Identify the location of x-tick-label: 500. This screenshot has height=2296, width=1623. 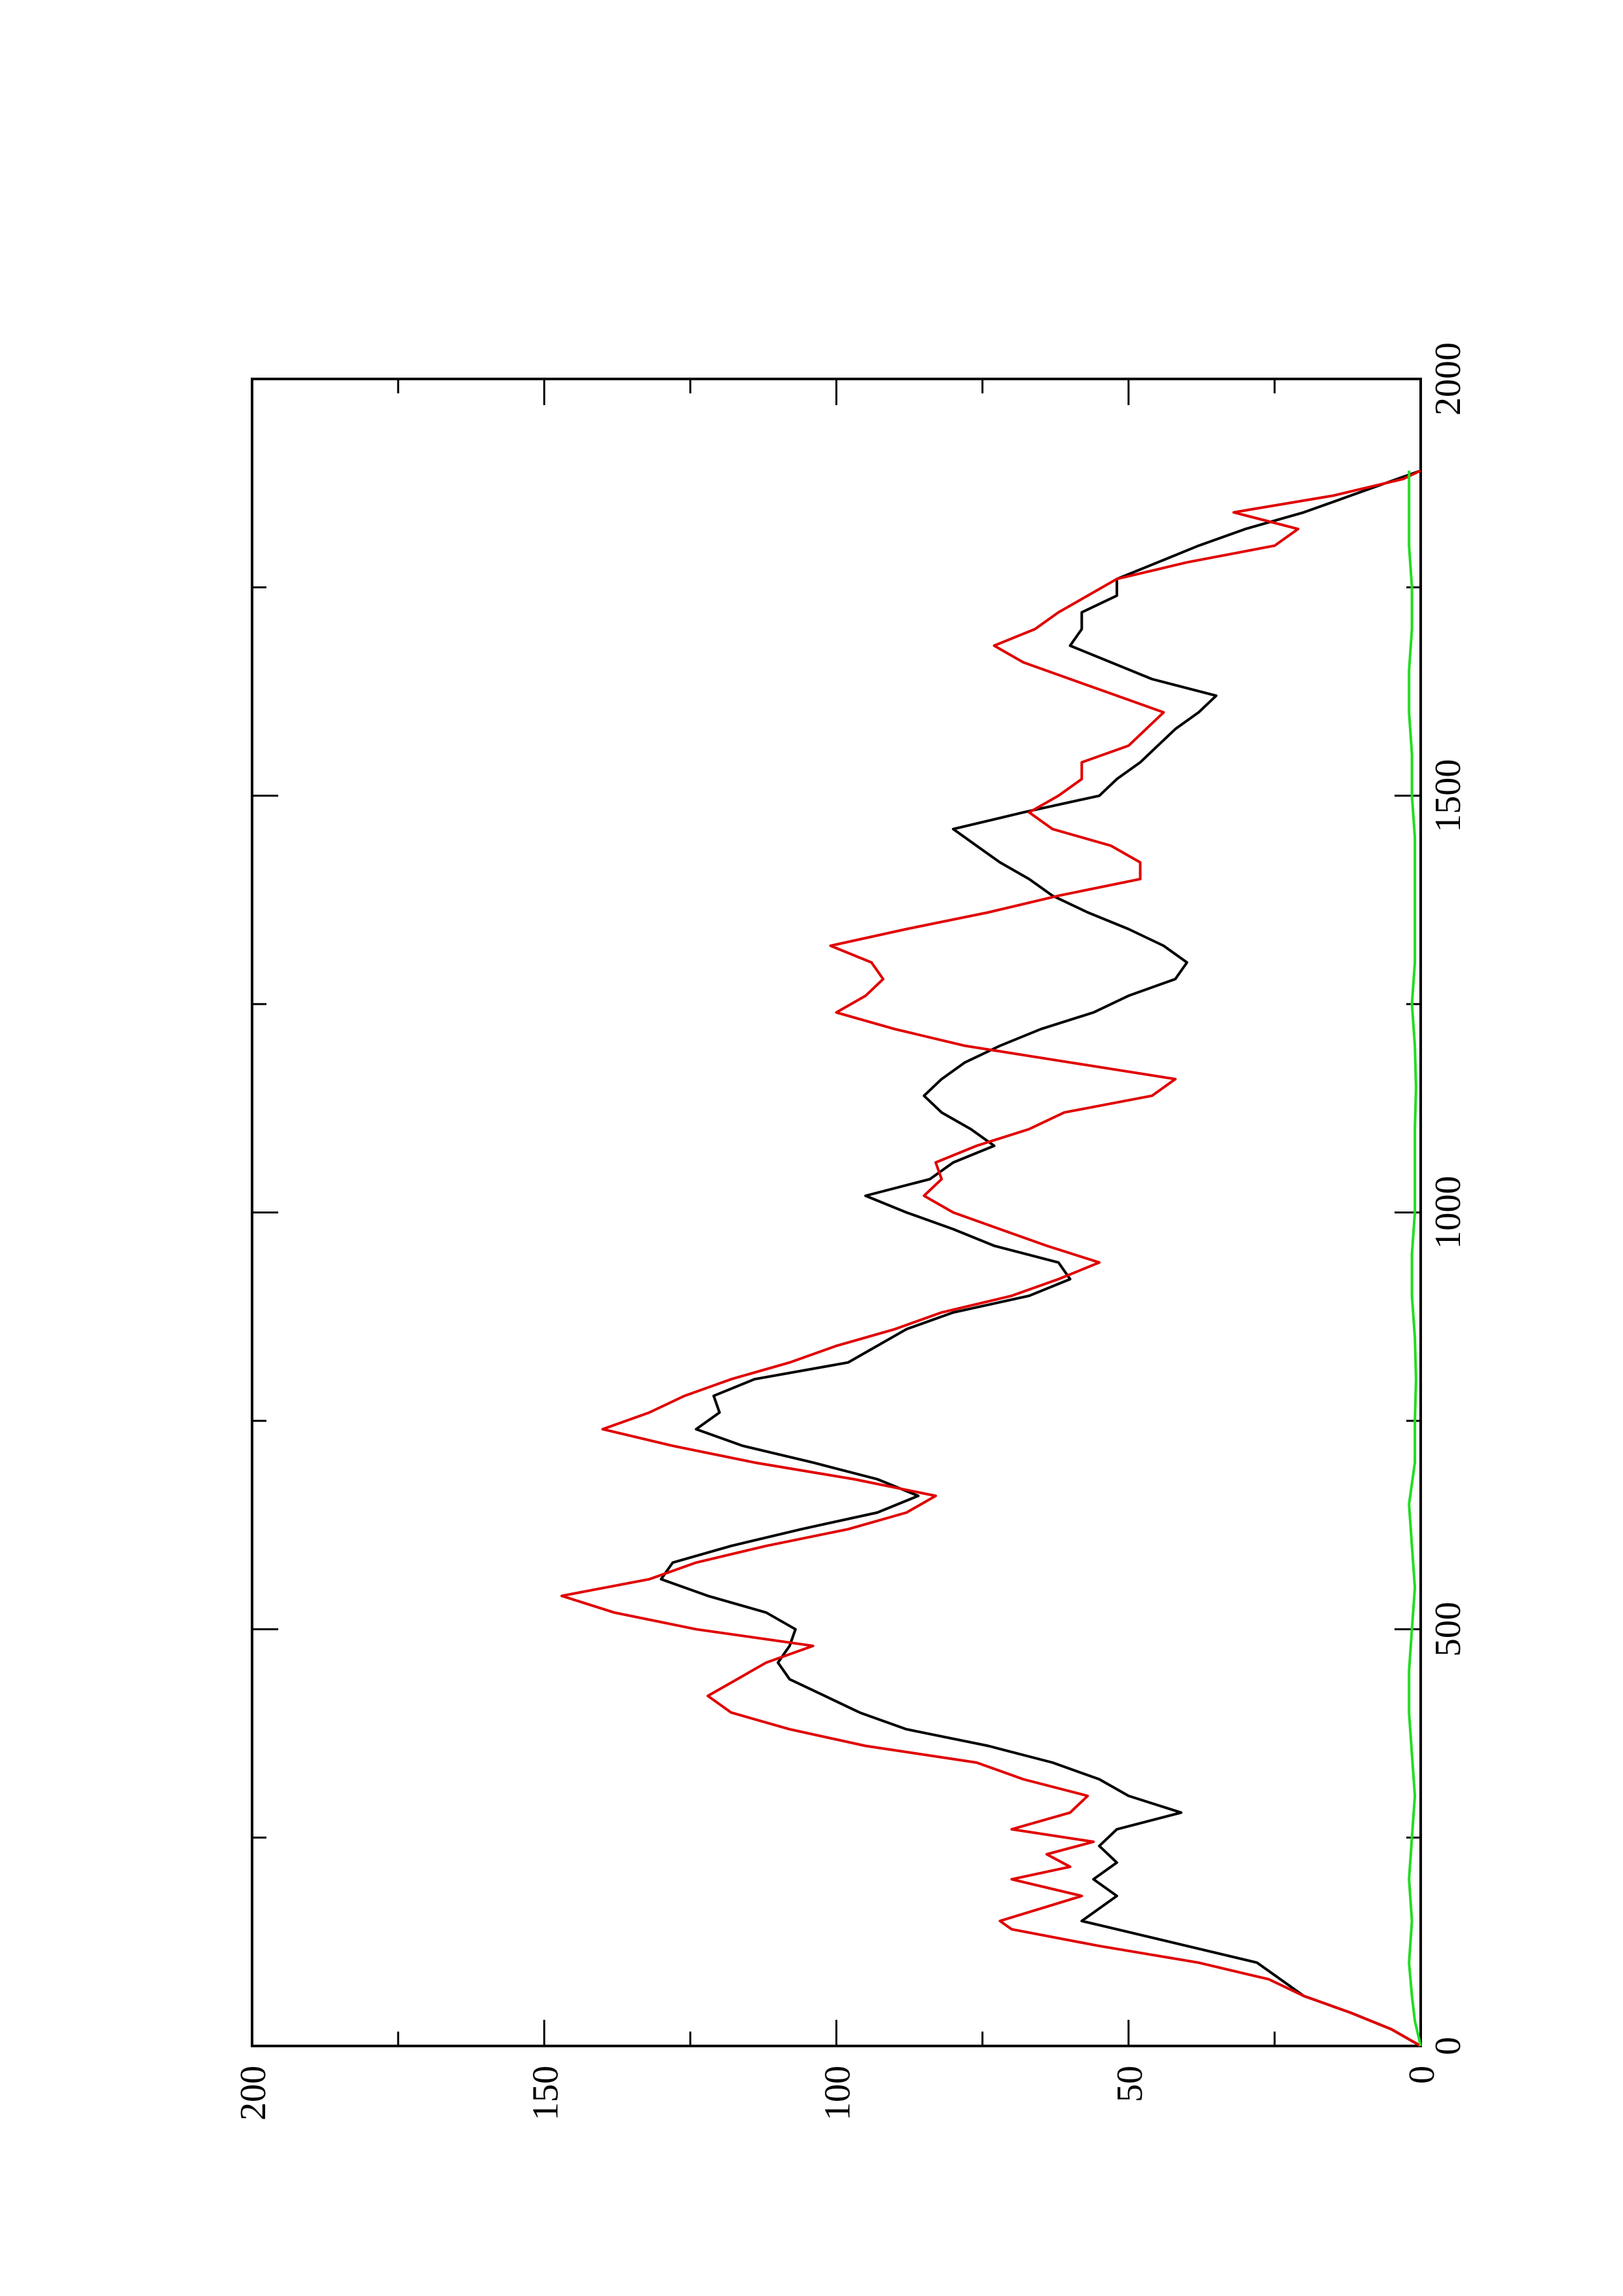
(1448, 1629).